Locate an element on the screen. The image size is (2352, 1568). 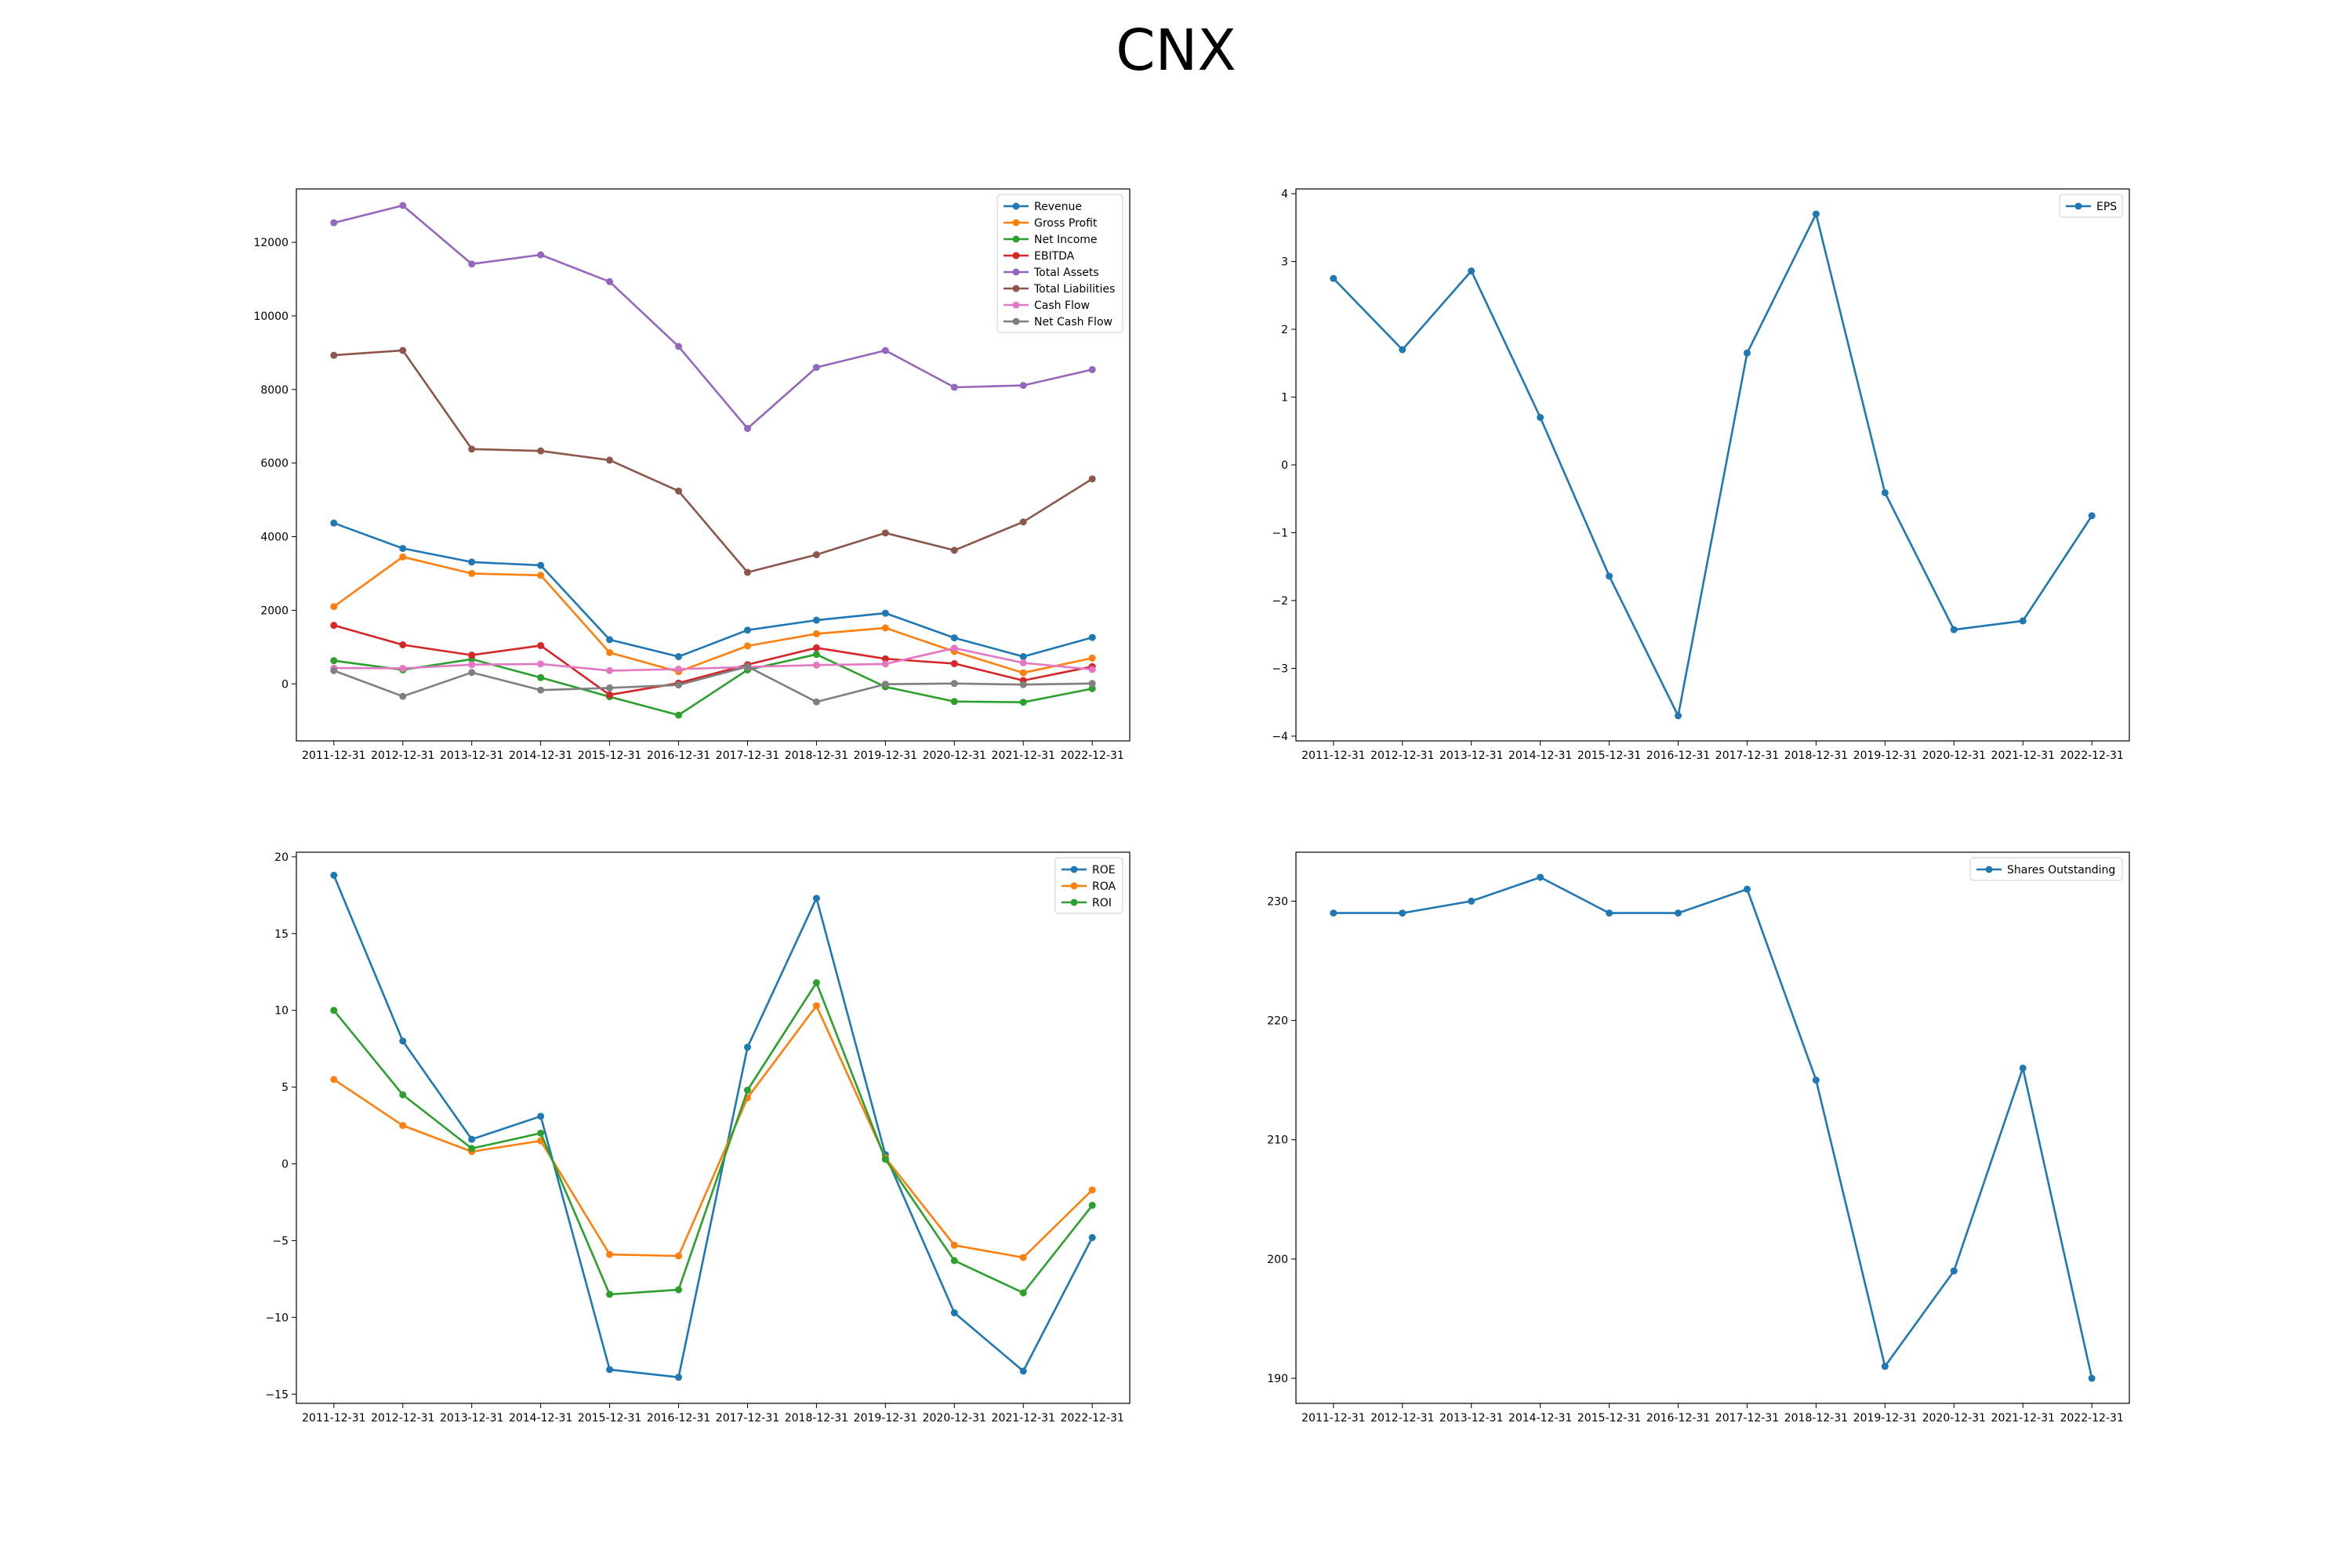
x-tick-label: 2022-12-31 is located at coordinates (1091, 1418).